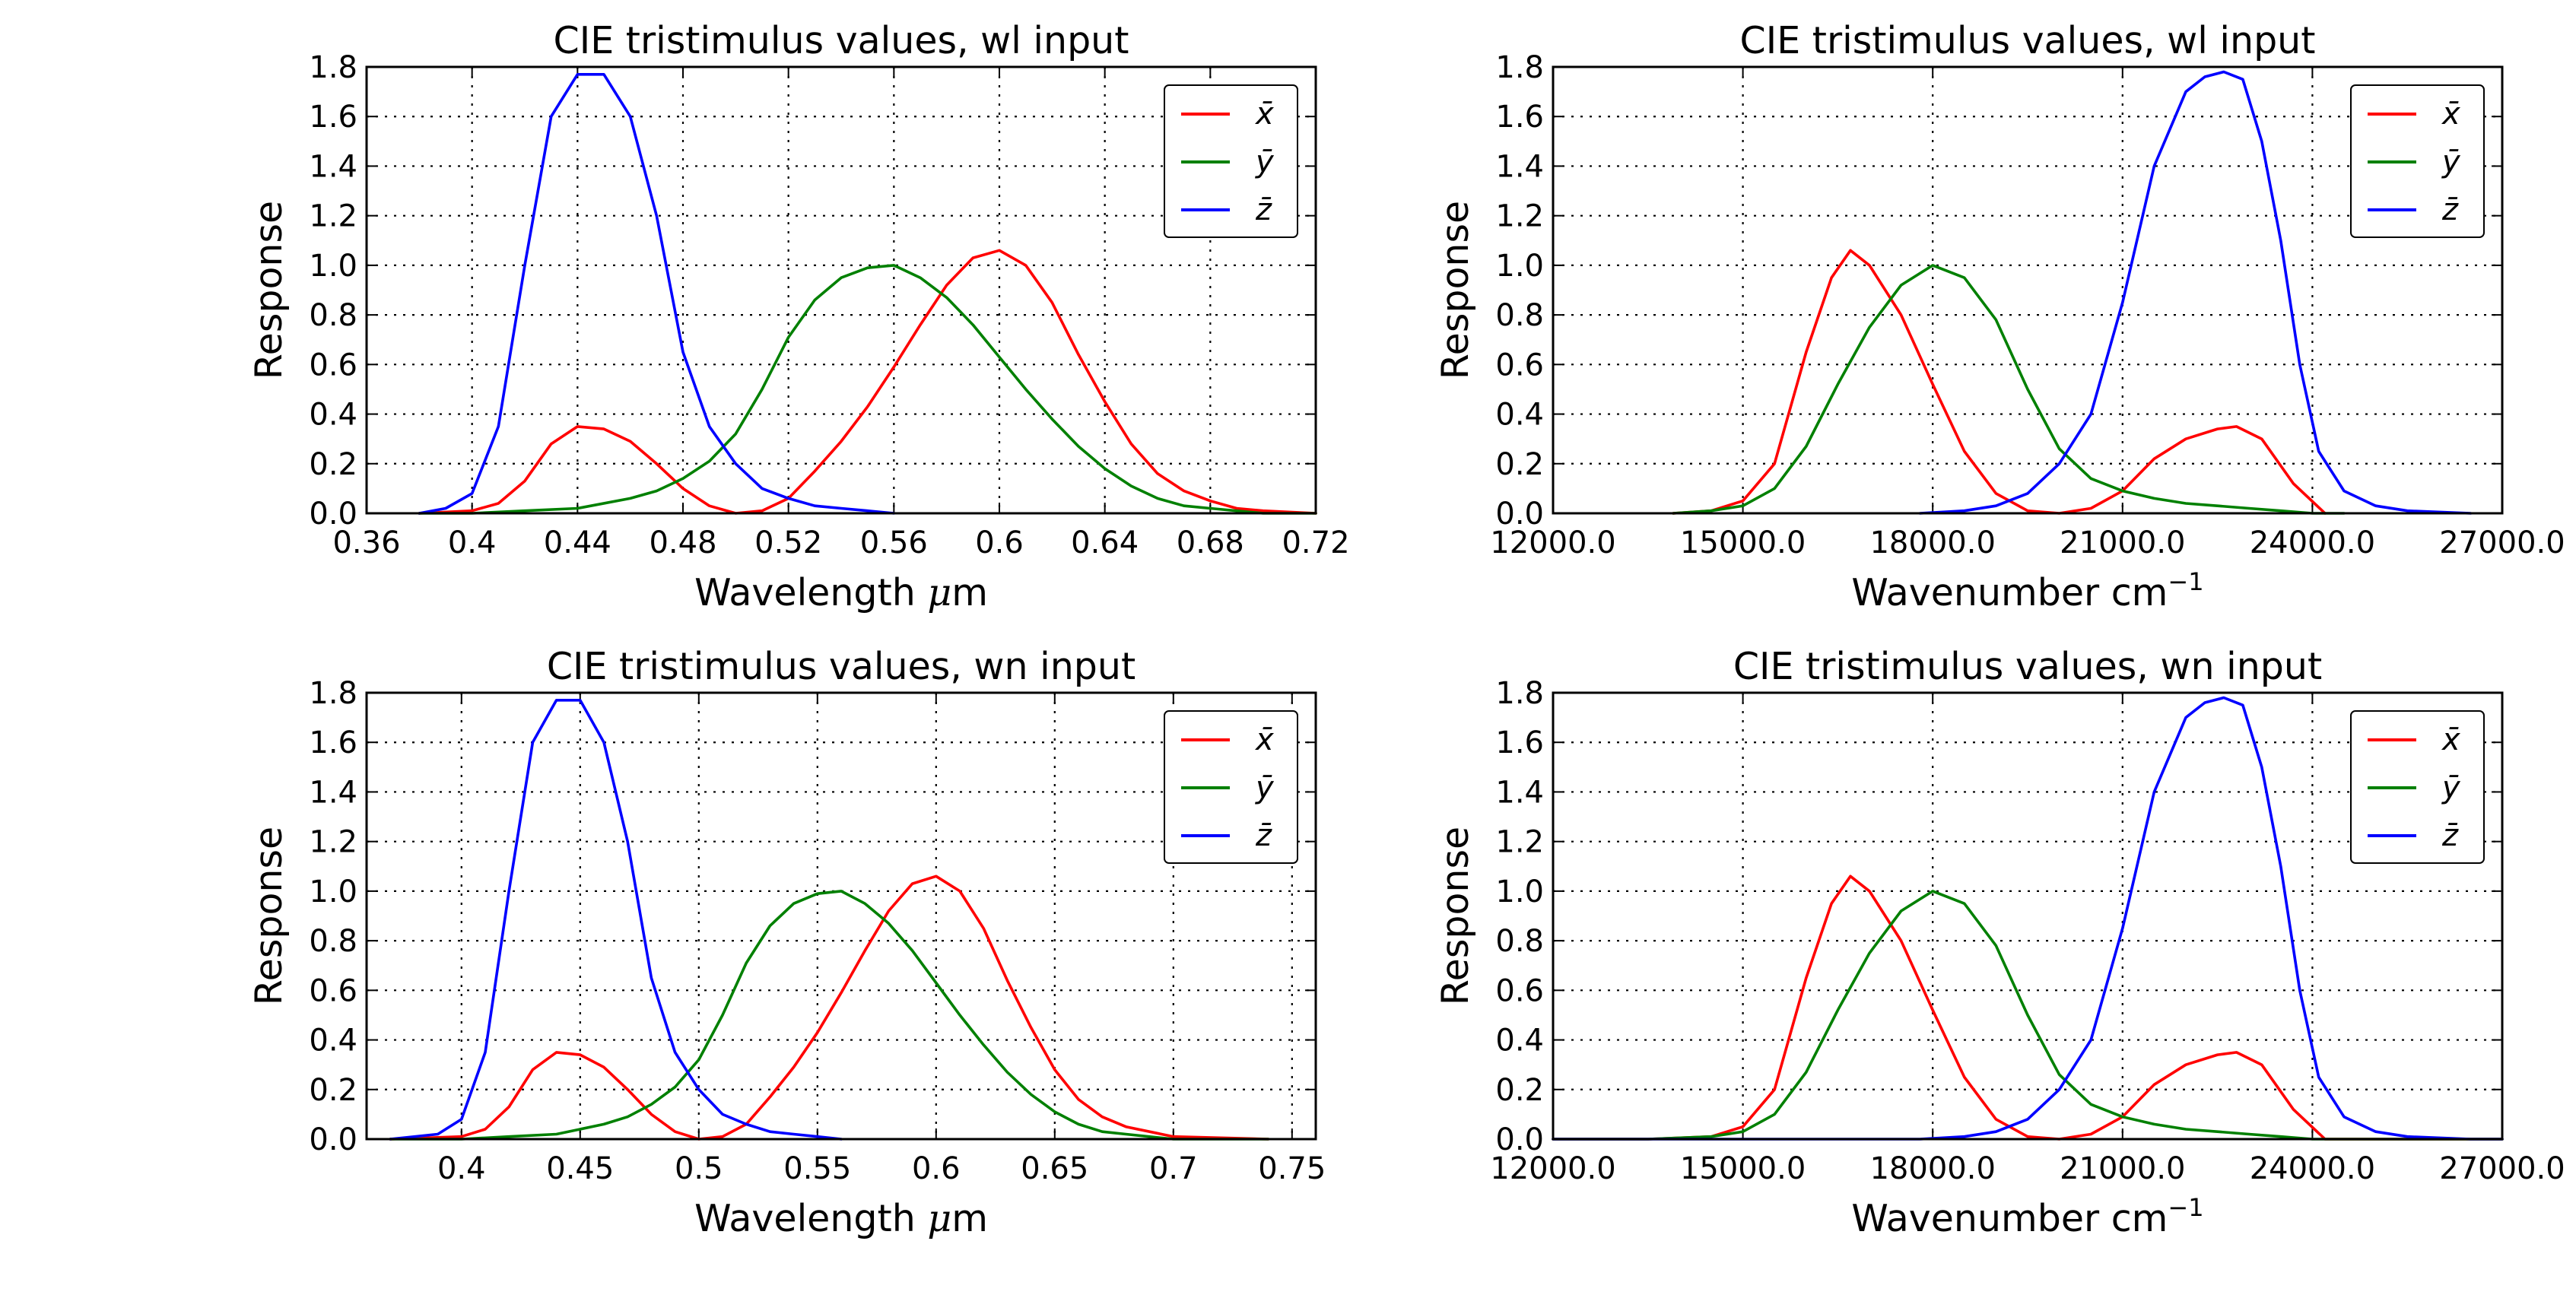  Describe the element at coordinates (939, 592) in the screenshot. I see `x-axis-label-unit: μ` at that location.